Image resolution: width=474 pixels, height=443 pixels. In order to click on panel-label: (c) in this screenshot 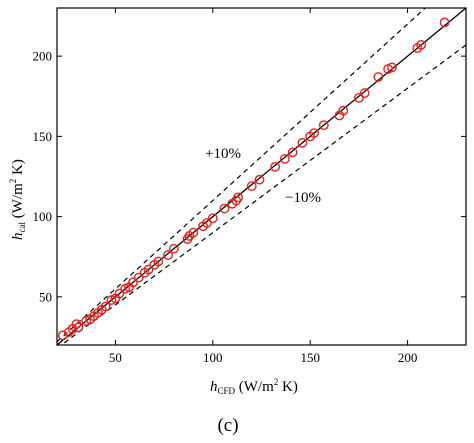, I will do `click(227, 425)`.